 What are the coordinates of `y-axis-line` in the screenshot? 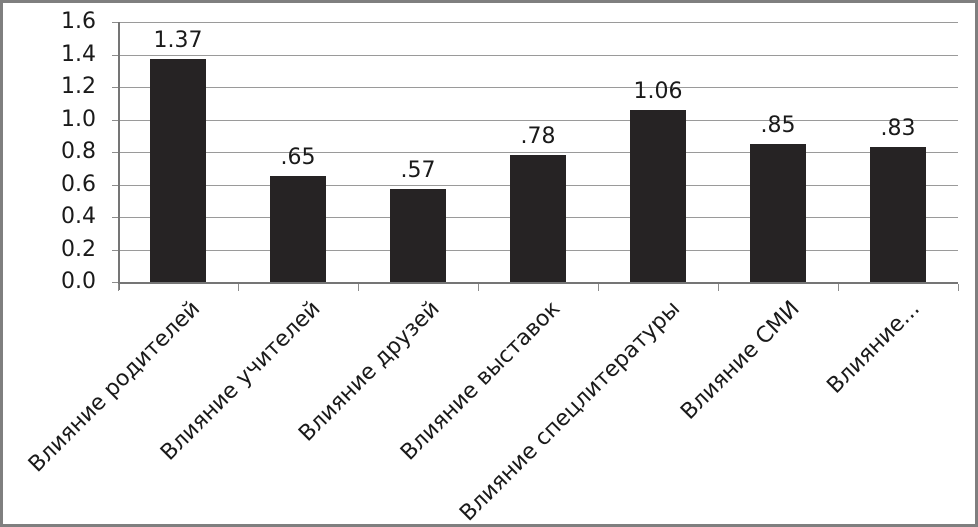 It's located at (119, 156).